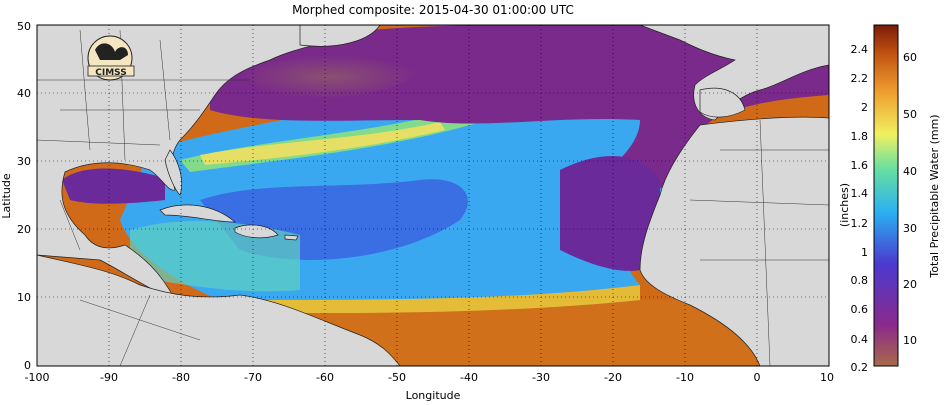 The height and width of the screenshot is (405, 947). Describe the element at coordinates (844, 205) in the screenshot. I see `colorbar-inches-label: (inches)` at that location.